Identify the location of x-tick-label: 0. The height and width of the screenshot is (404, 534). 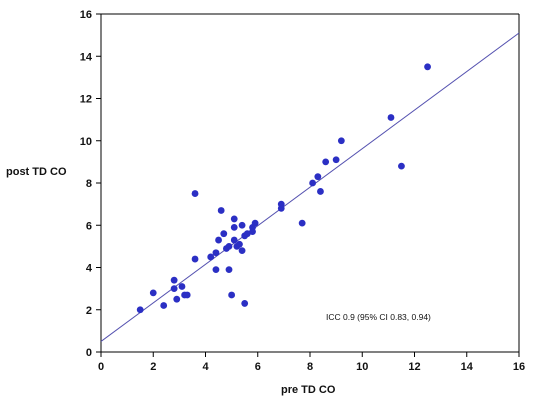
(101, 367).